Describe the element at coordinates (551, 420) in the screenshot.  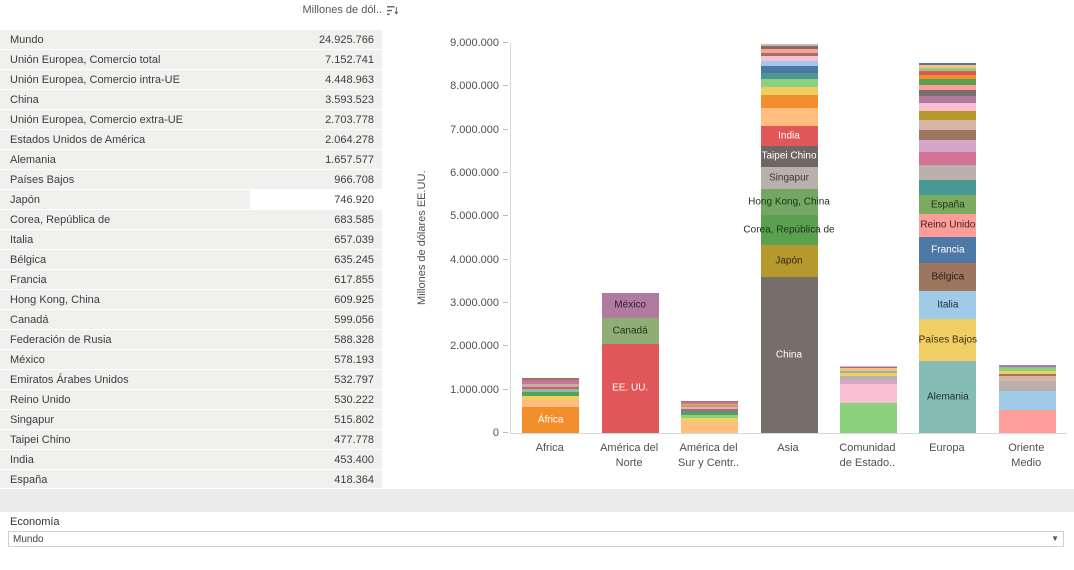
I see `bar-segment-africa: África` at that location.